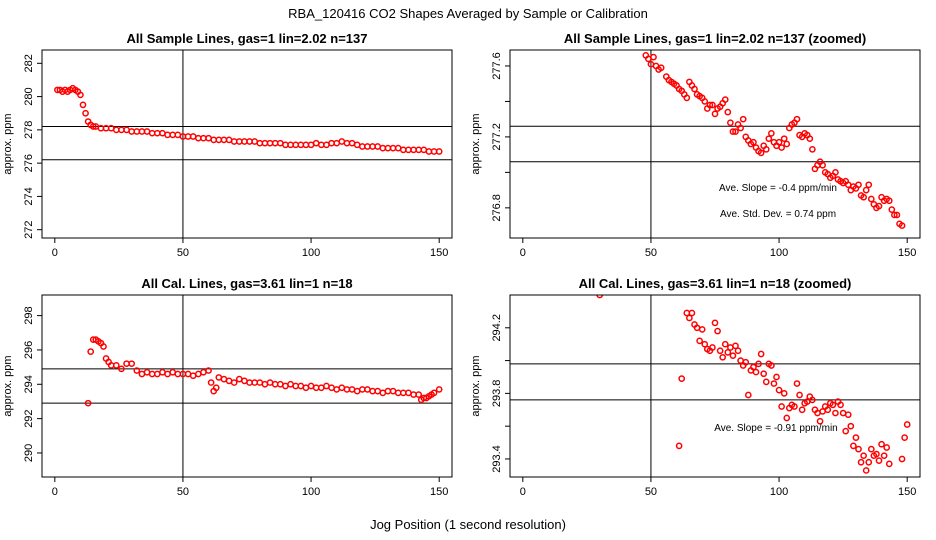 The width and height of the screenshot is (936, 540). I want to click on reference-lines, so click(247, 386).